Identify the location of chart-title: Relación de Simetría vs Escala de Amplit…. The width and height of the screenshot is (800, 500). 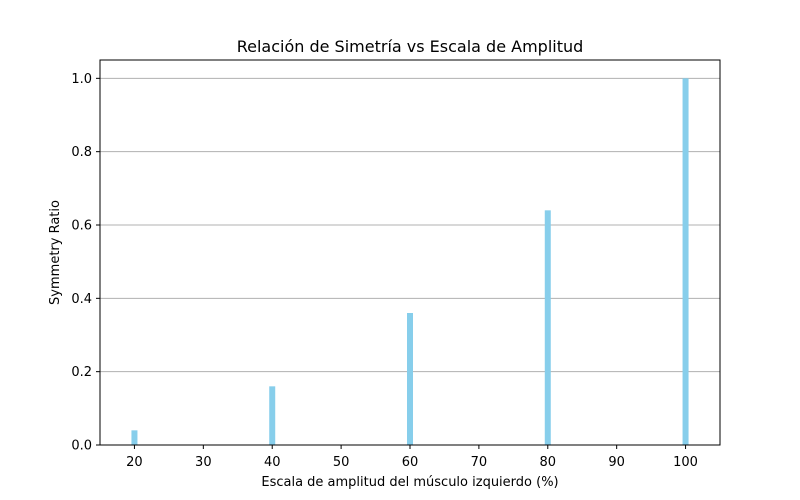
(410, 46).